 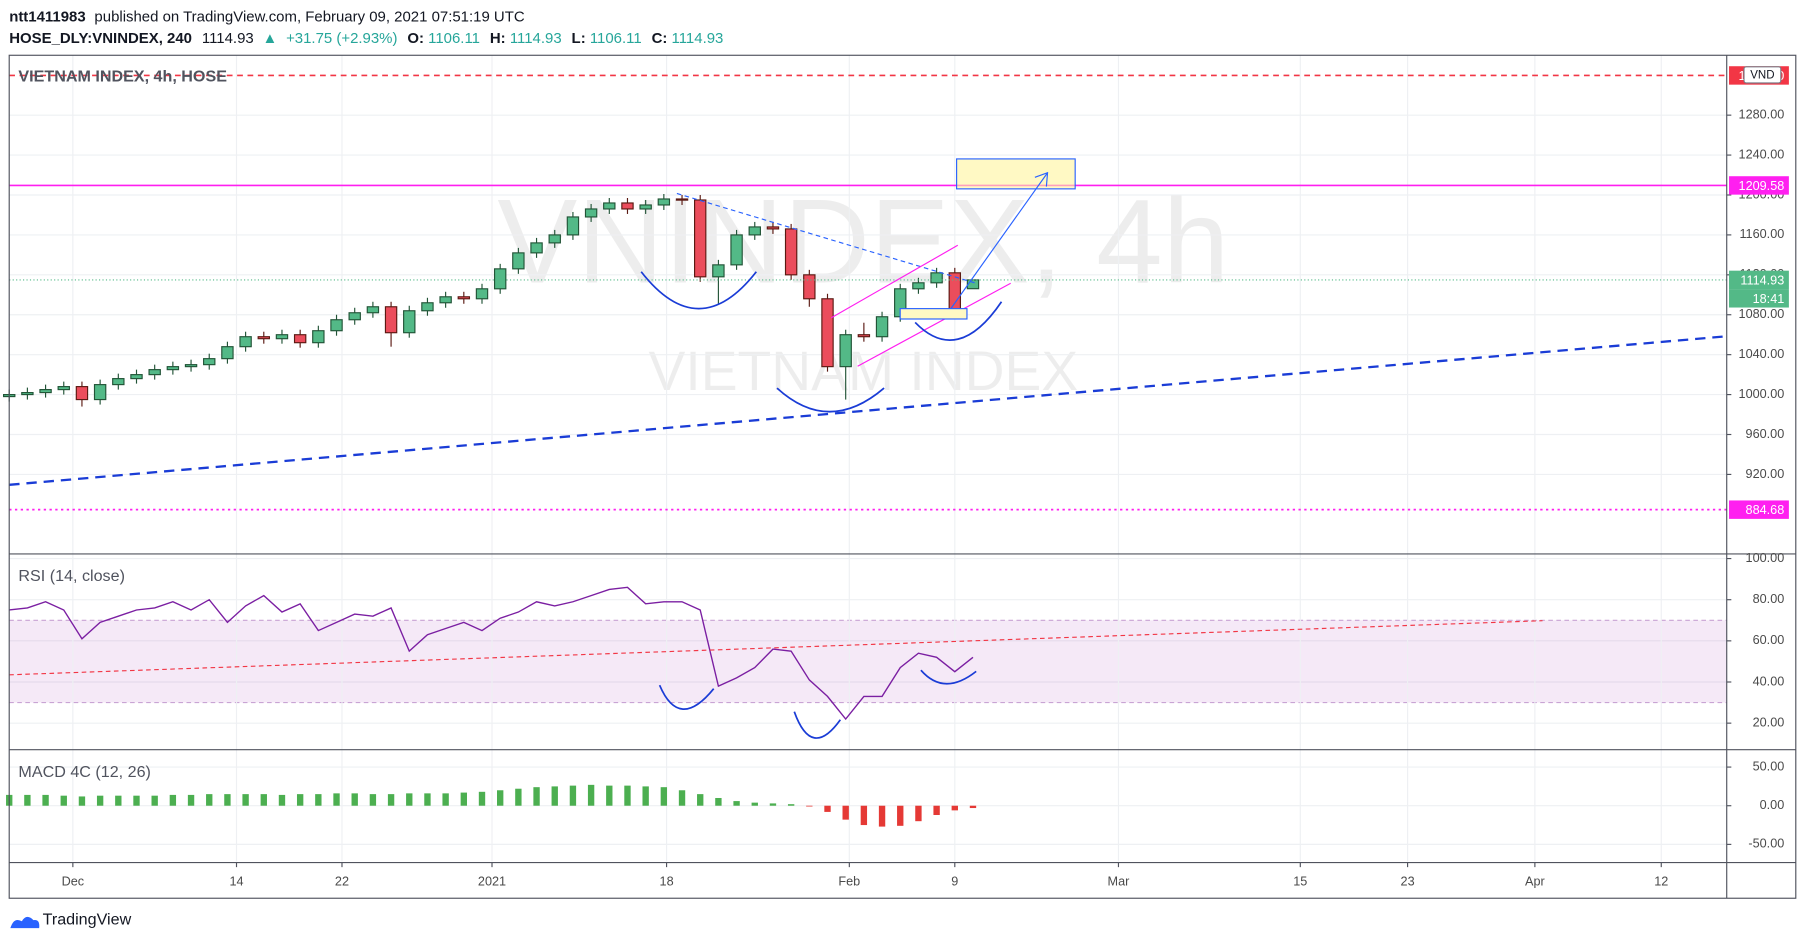 I want to click on x-tick-label: 2021, so click(x=492, y=881).